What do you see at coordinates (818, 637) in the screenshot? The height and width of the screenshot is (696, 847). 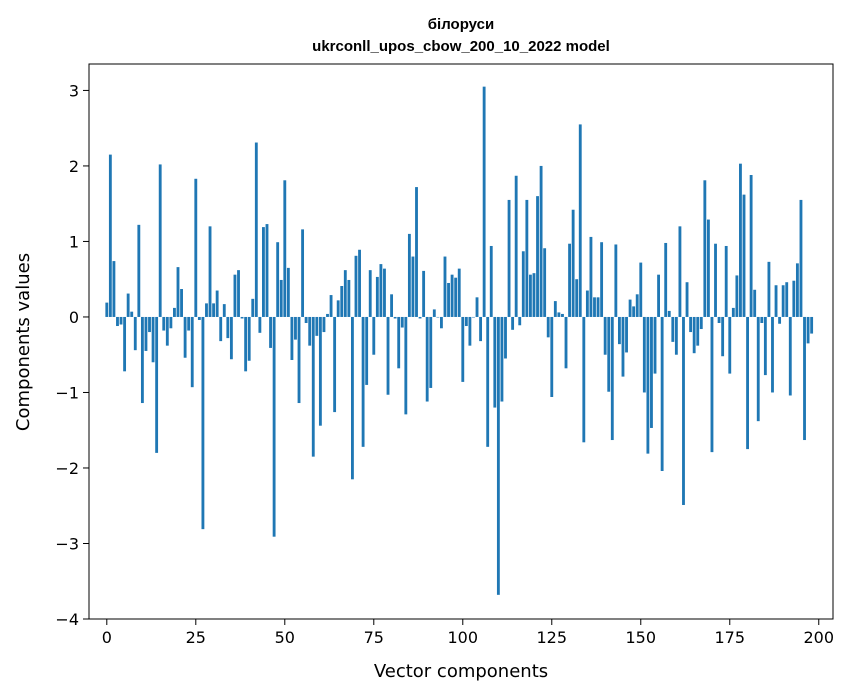 I see `x-tick-label: 200` at bounding box center [818, 637].